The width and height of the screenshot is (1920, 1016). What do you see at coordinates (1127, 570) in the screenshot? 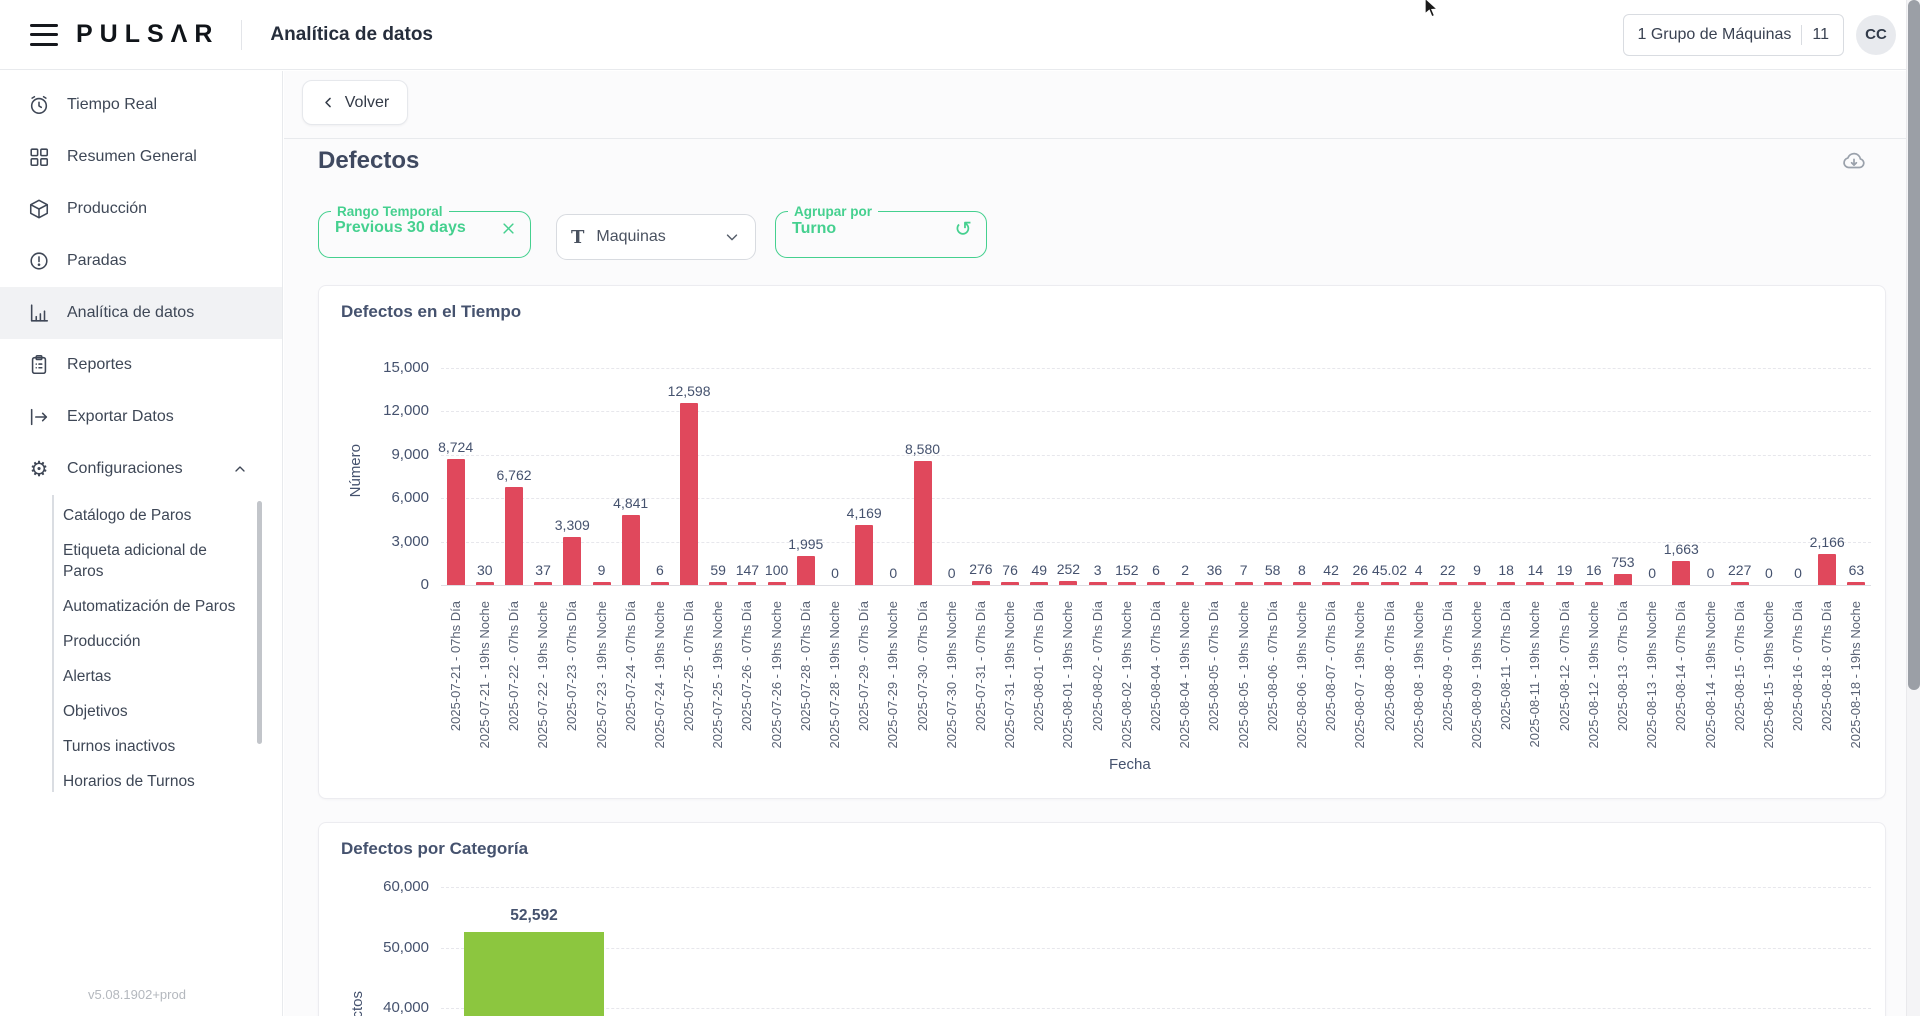
I see `bar-value-label: 152` at bounding box center [1127, 570].